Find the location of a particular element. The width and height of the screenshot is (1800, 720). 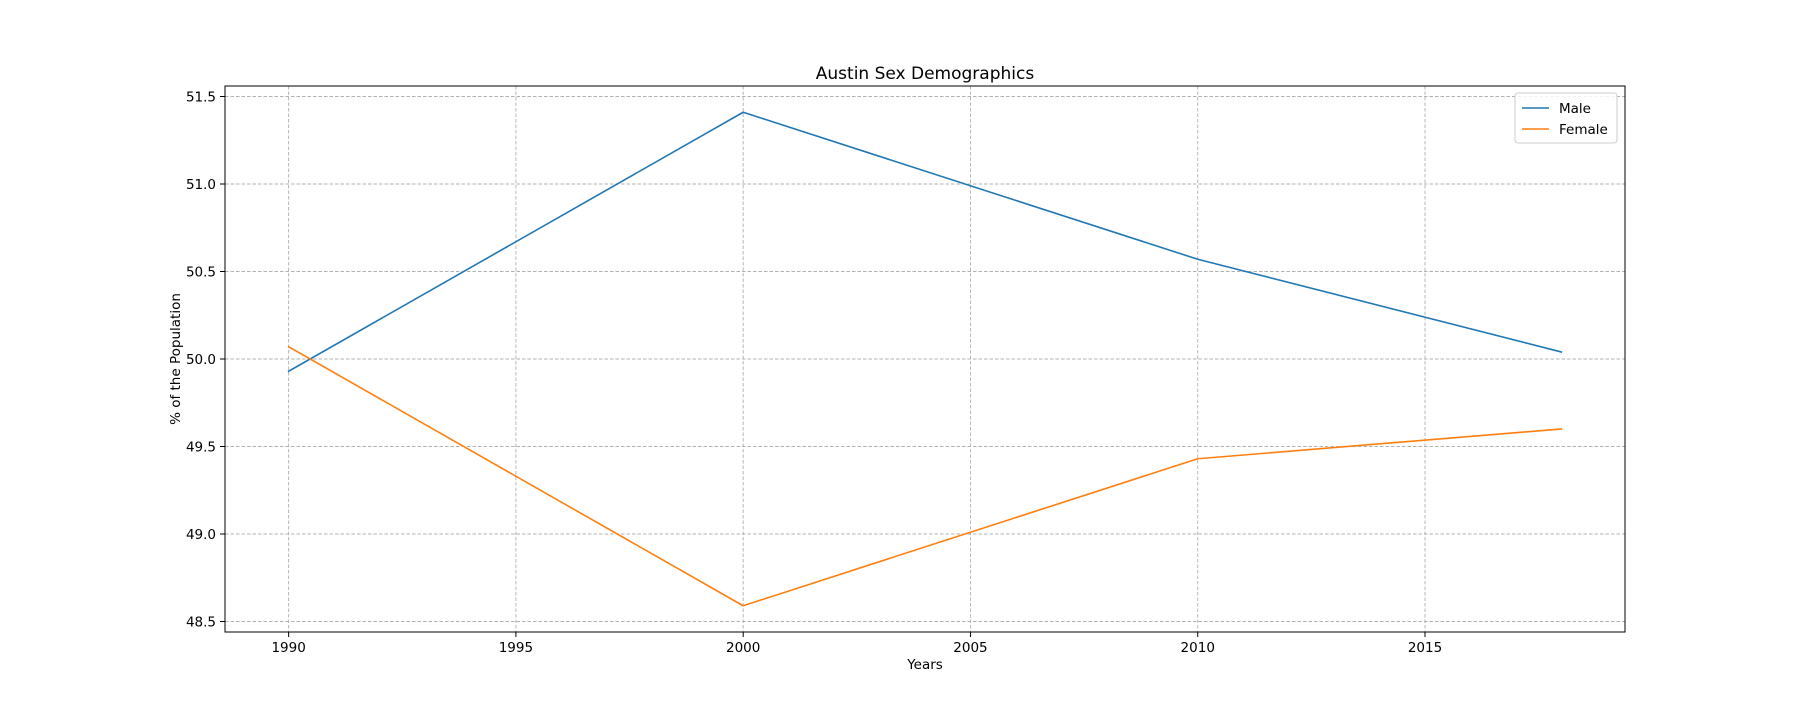

x-axis-ticks: 1990 1995 2000 2005 2010 2015 is located at coordinates (856, 644).